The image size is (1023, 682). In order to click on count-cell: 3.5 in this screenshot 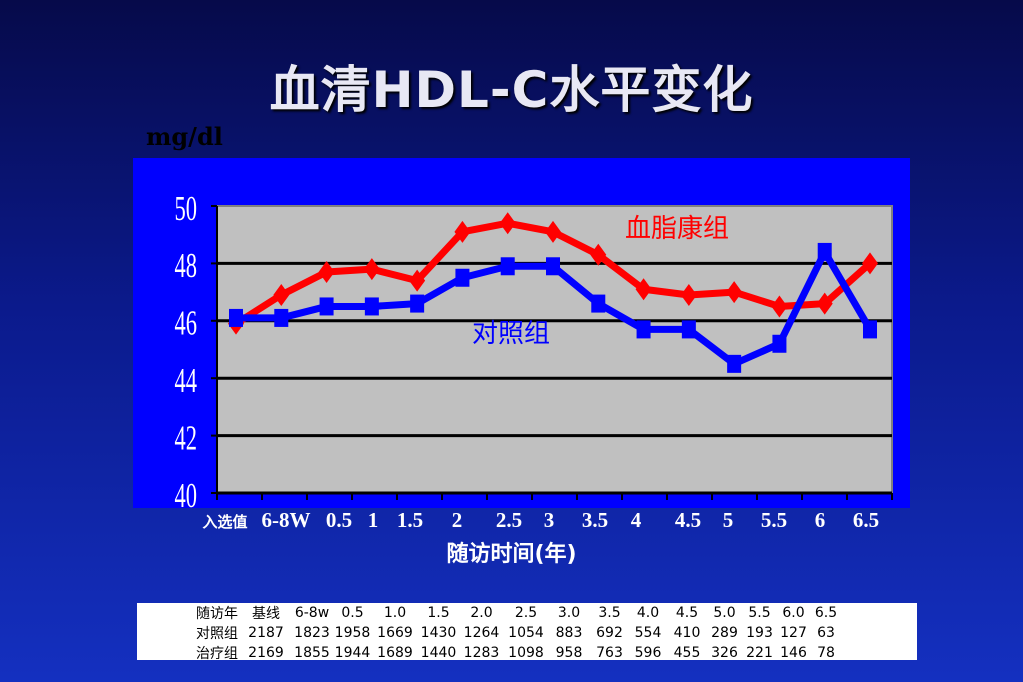, I will do `click(609, 613)`.